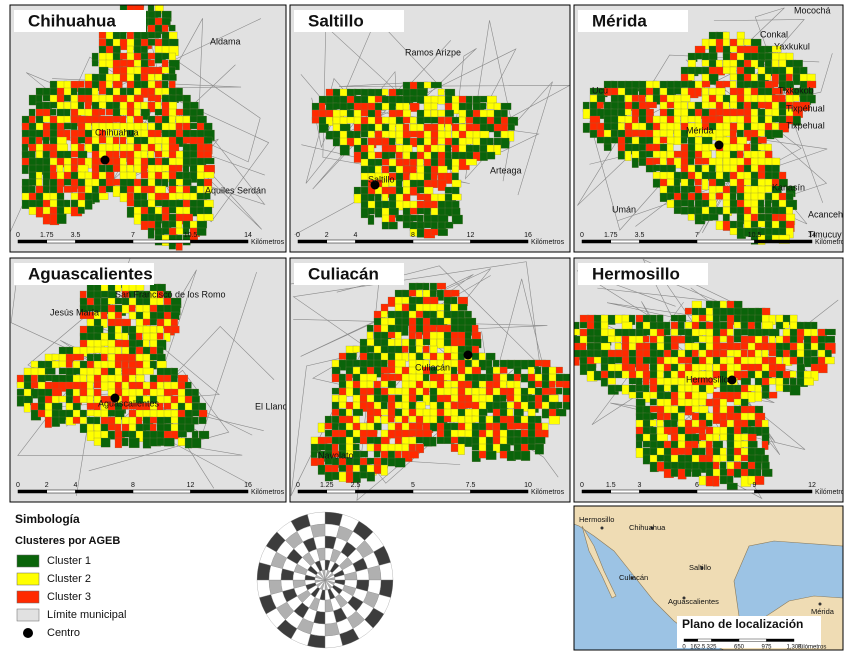  What do you see at coordinates (611, 235) in the screenshot?
I see `scale-label: 1.75` at bounding box center [611, 235].